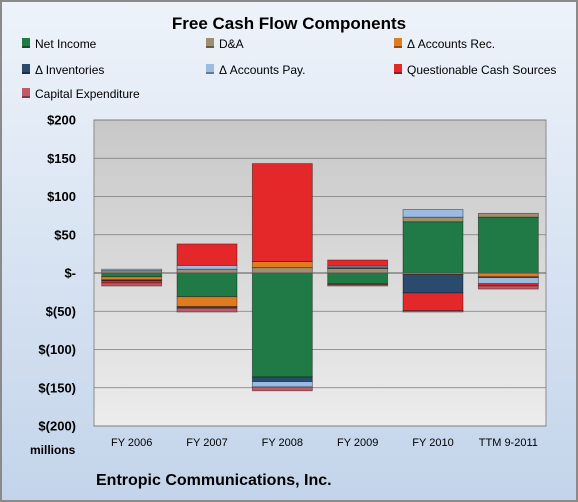 The width and height of the screenshot is (578, 502). Describe the element at coordinates (70, 70) in the screenshot. I see `legend-label: Δ Inventories` at that location.